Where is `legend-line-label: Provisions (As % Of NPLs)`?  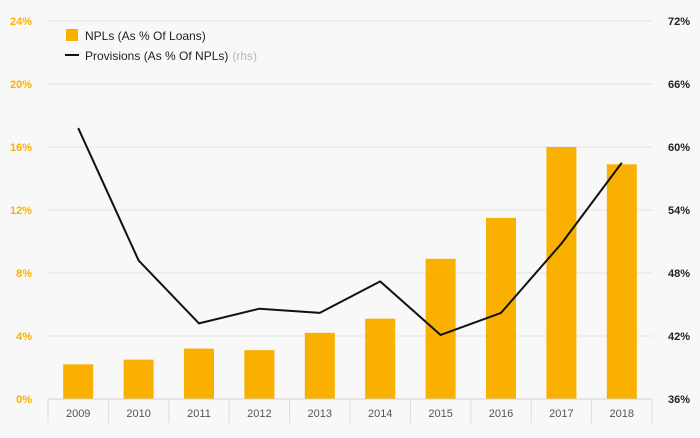
legend-line-label: Provisions (As % Of NPLs) is located at coordinates (156, 56).